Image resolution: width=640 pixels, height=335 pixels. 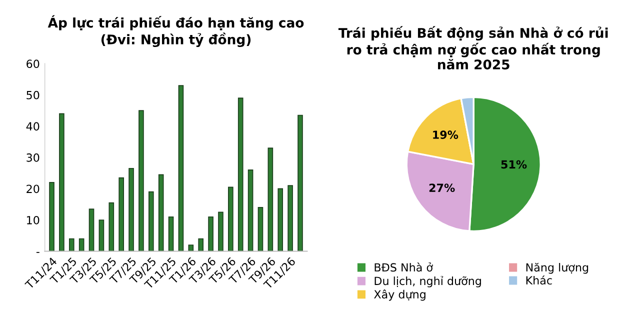 I want to click on chart-title: Áp lực trái phiếu đáo hạn tăng cao (Đvi: Nghìn tỷ đồng), so click(x=176, y=31).